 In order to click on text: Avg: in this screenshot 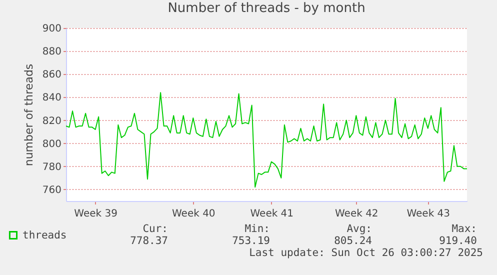, I will do `click(359, 229)`.